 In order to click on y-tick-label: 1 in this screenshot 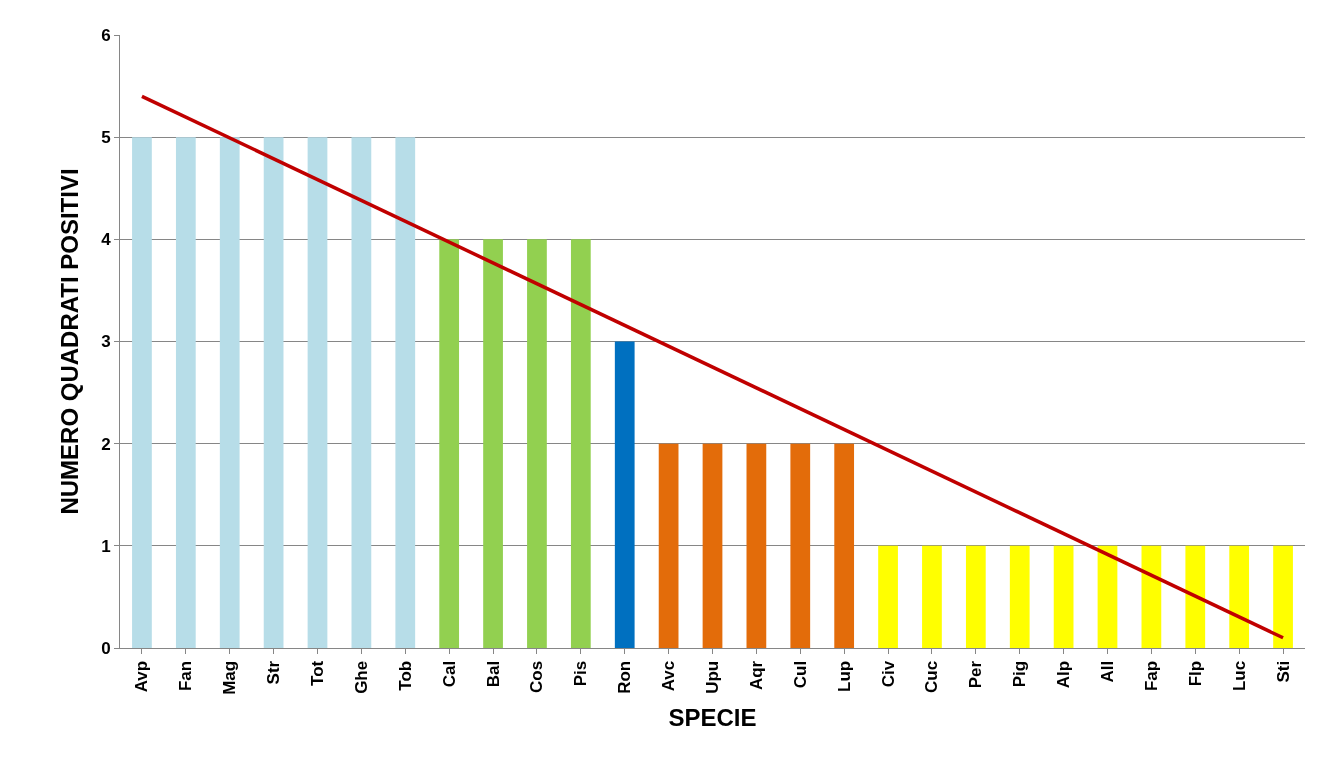, I will do `click(106, 546)`.